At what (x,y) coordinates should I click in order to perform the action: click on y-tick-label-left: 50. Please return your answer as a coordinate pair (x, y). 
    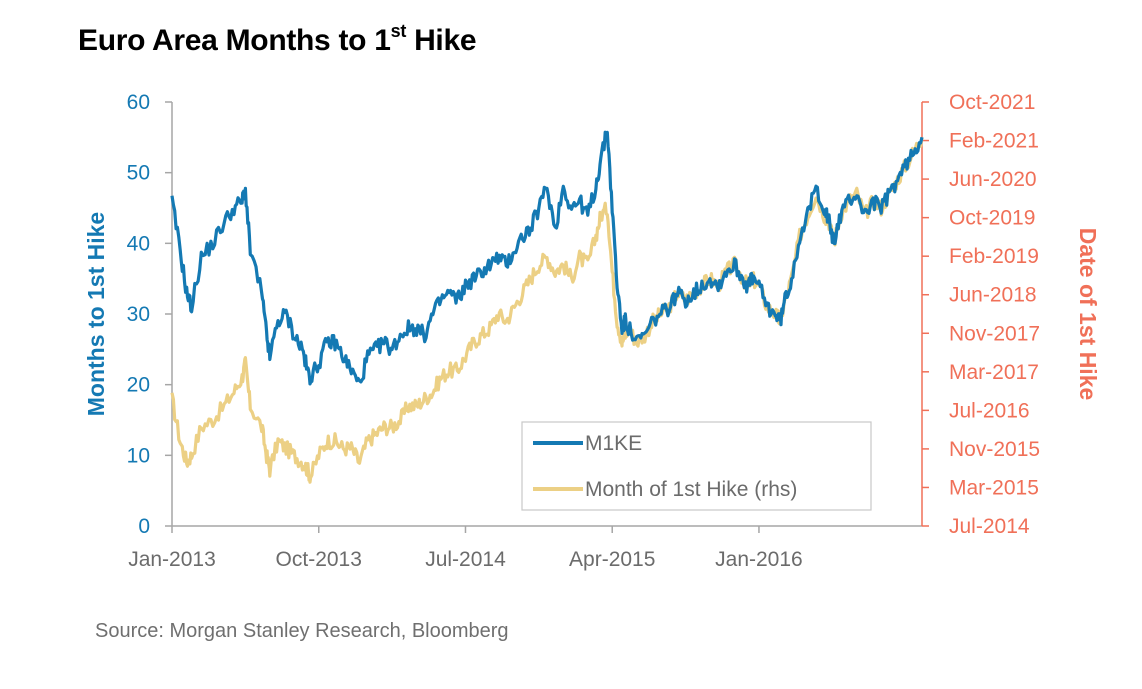
    Looking at the image, I should click on (138, 173).